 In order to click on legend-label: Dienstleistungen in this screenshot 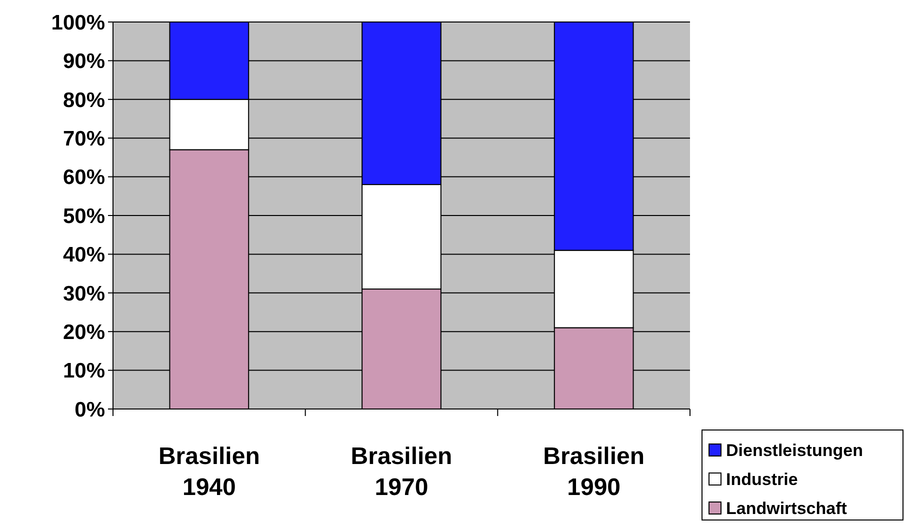, I will do `click(794, 450)`.